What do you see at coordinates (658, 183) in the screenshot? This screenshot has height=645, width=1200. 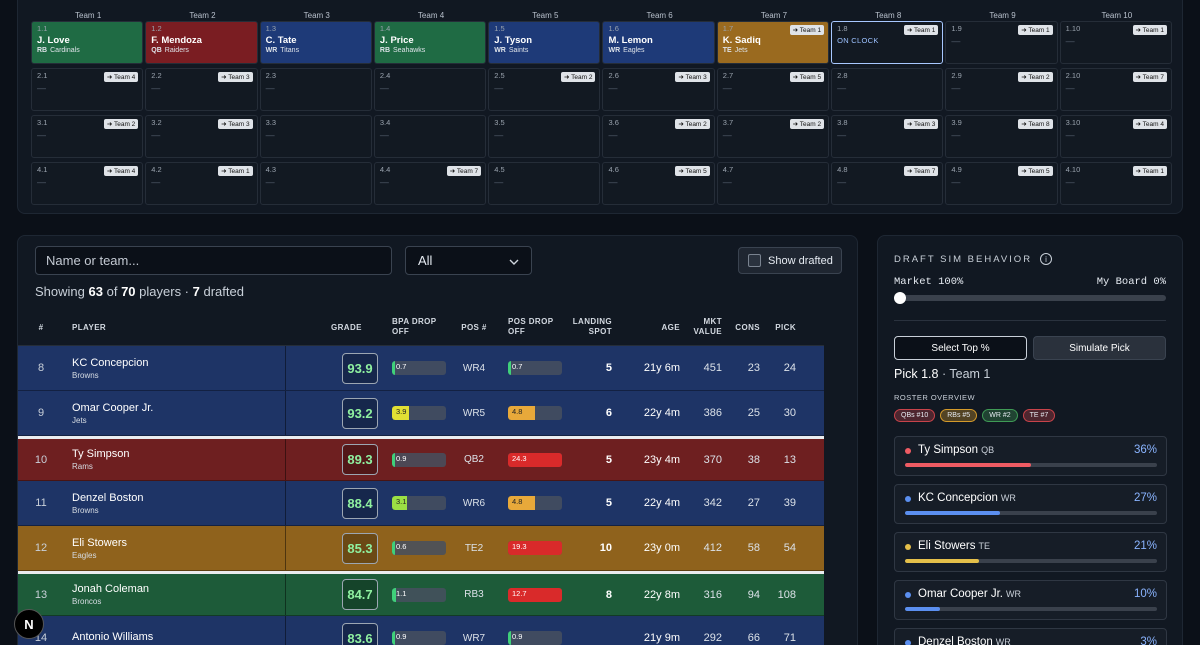 I see `draft-pick-cell: 4.6 ➜ Team 5 —` at bounding box center [658, 183].